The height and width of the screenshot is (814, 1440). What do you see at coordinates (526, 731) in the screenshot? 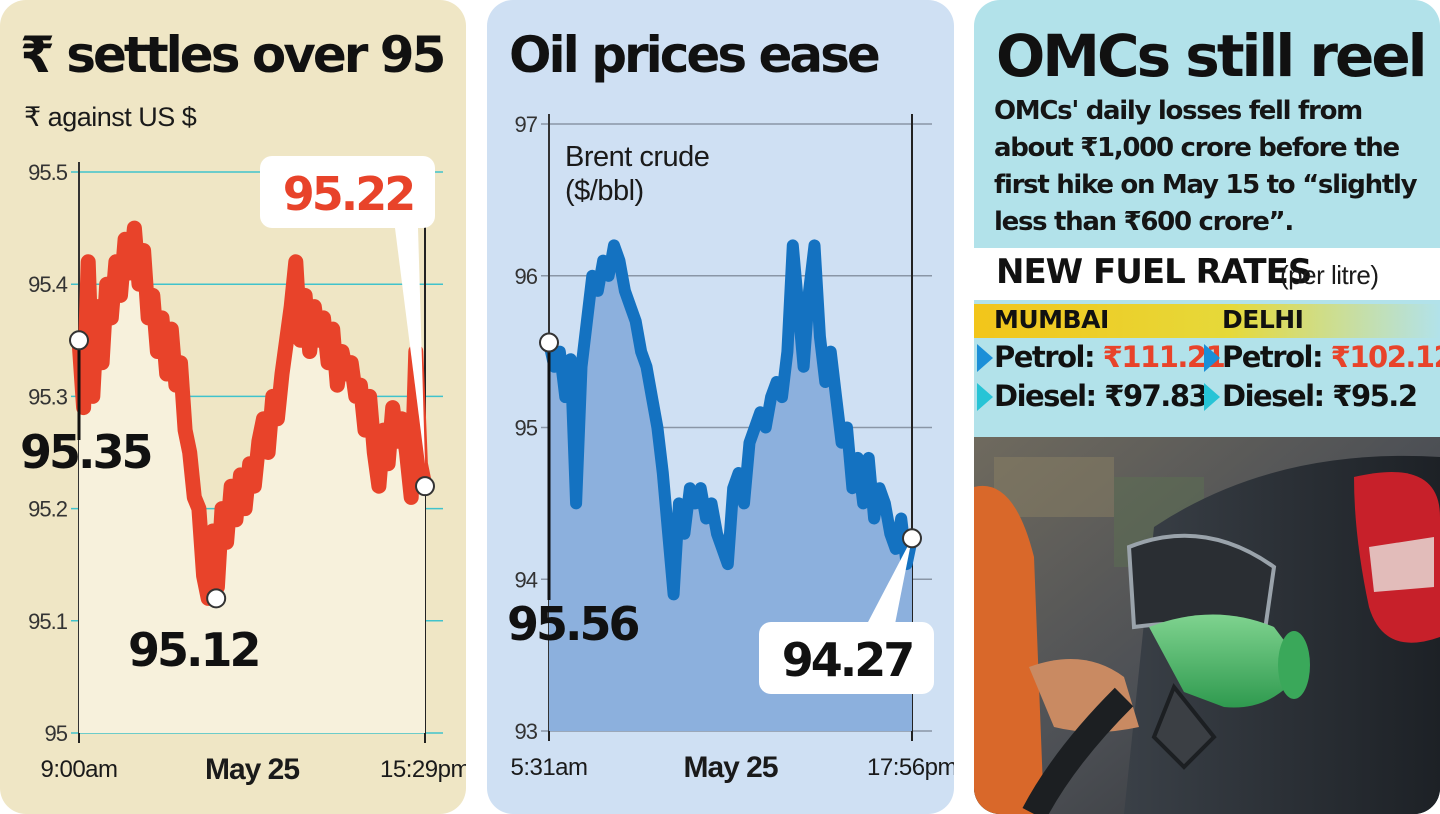
I see `y-tick-label: 93` at bounding box center [526, 731].